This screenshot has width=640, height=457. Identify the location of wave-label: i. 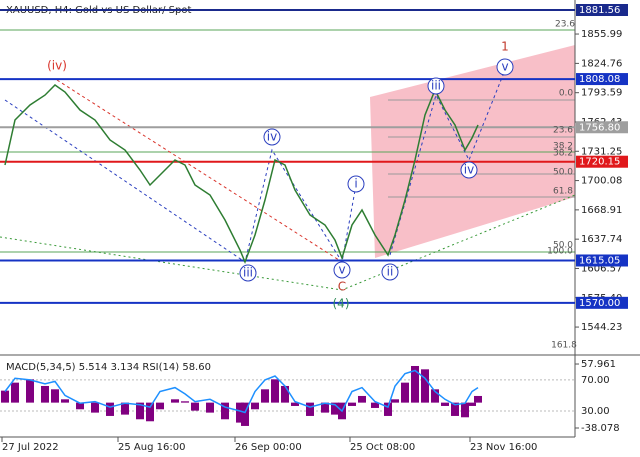
(355, 184).